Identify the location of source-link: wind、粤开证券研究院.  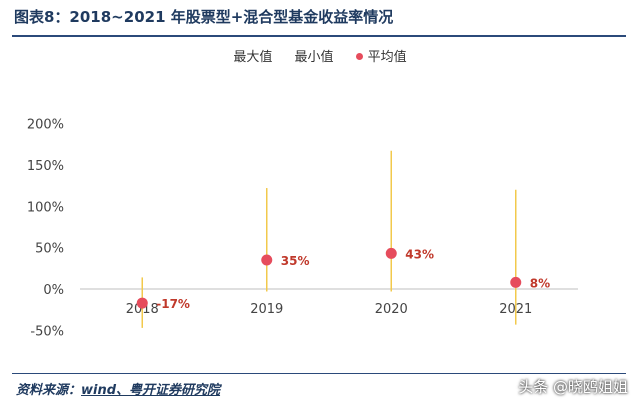
(151, 390).